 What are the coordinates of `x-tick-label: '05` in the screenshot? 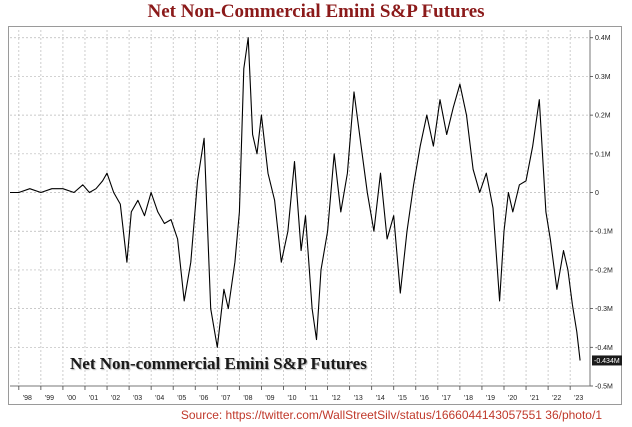 It's located at (181, 398).